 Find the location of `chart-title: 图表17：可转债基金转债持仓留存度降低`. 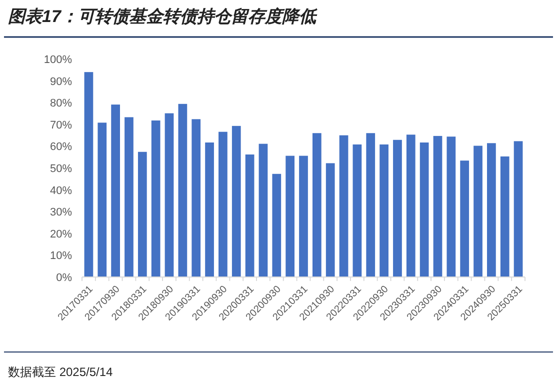

chart-title: 图表17：可转债基金转债持仓留存度降低 is located at coordinates (163, 16).